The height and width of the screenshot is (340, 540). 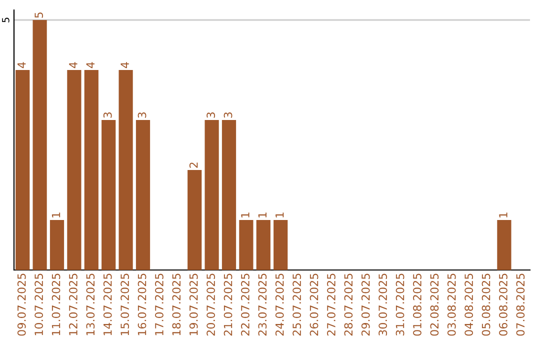 What do you see at coordinates (193, 165) in the screenshot?
I see `data-label: 2` at bounding box center [193, 165].